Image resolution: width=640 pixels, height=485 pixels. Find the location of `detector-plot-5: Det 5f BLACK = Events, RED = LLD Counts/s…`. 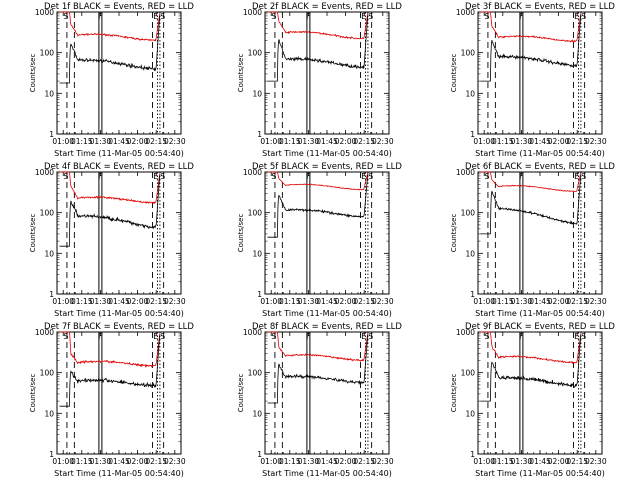

detector-plot-5: Det 5f BLACK = Events, RED = LLD Counts/s… is located at coordinates (319, 240).